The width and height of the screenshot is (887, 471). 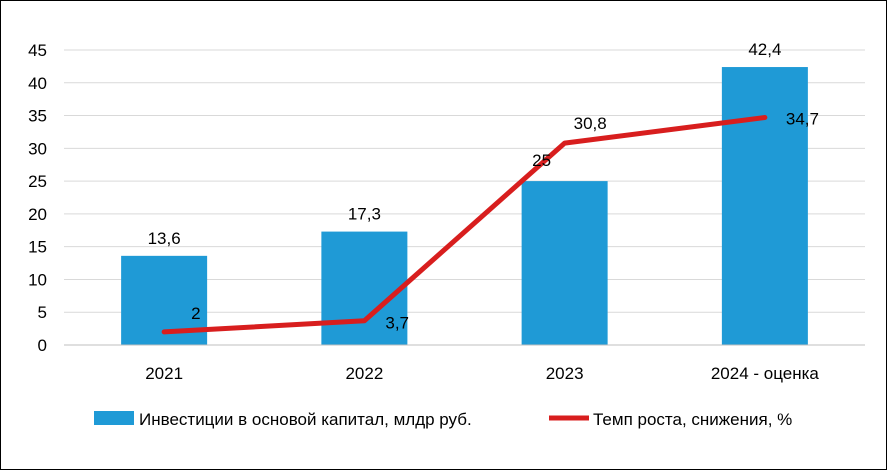 I want to click on bar-data-label: 13,6, so click(x=164, y=238).